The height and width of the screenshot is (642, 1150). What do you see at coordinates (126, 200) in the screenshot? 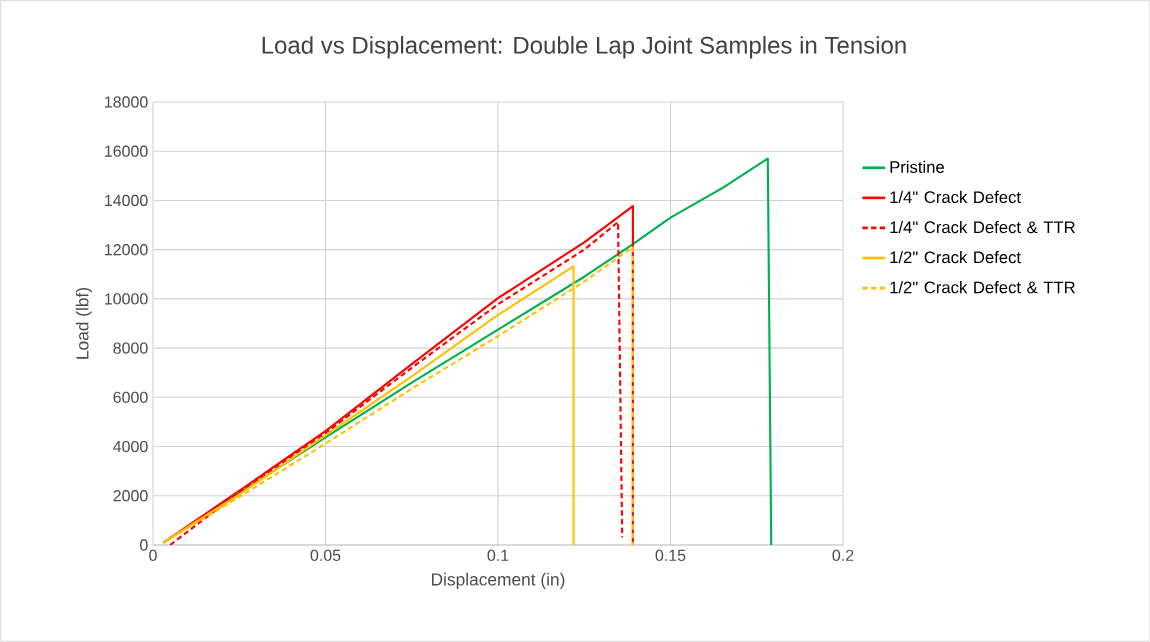
I see `y-tick-label: 14000` at bounding box center [126, 200].